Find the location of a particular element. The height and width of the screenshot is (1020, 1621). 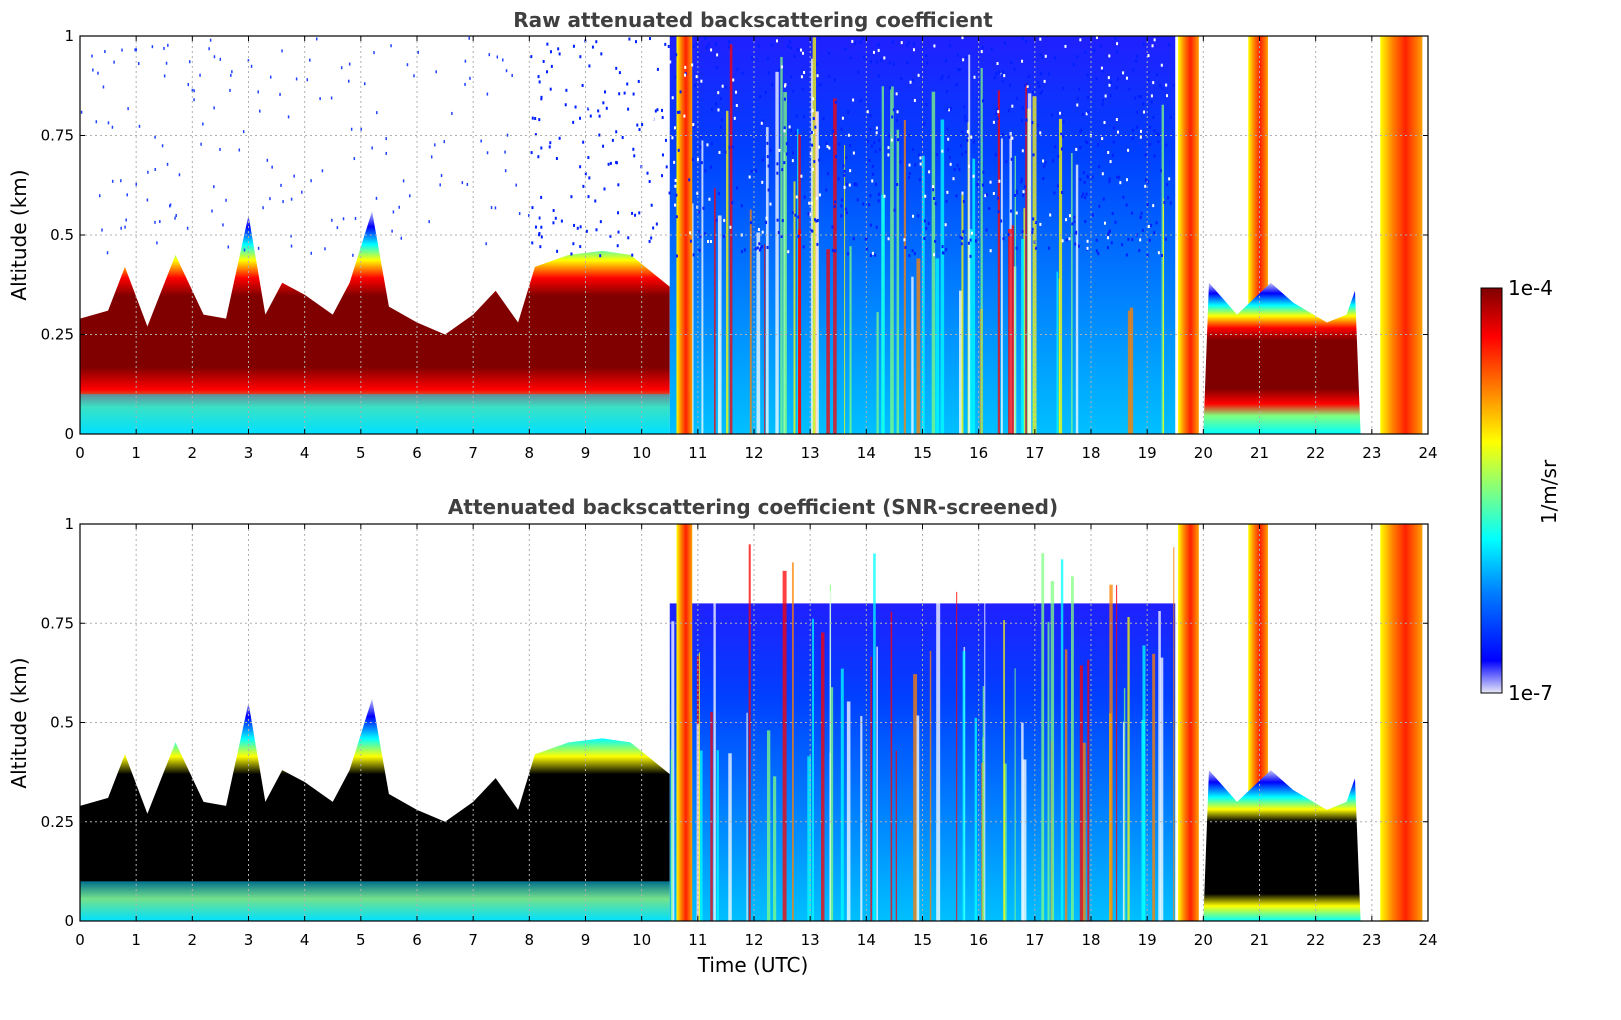

x-tick-label: 6 is located at coordinates (417, 453).